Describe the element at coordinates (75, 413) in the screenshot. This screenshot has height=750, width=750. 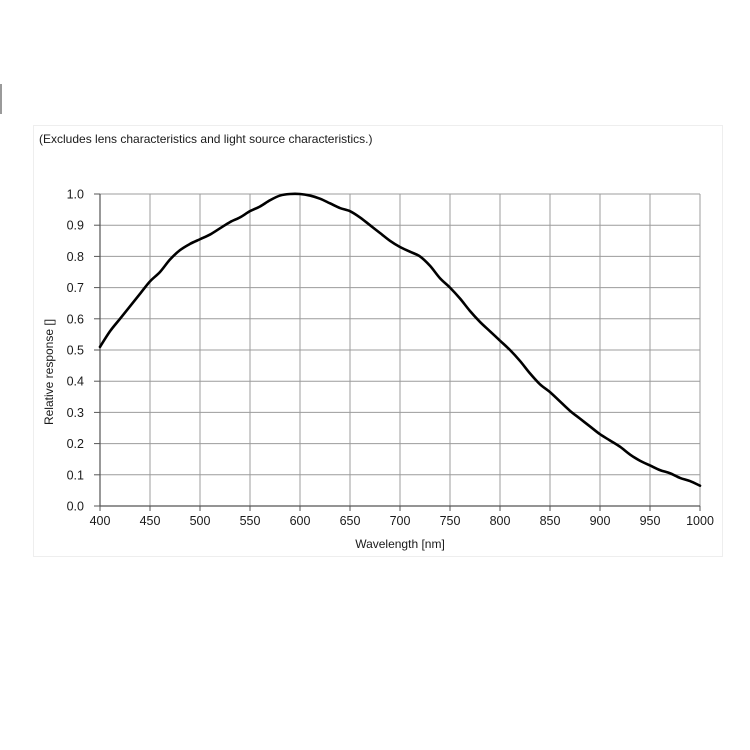
I see `y-tick-label: 0.3` at that location.